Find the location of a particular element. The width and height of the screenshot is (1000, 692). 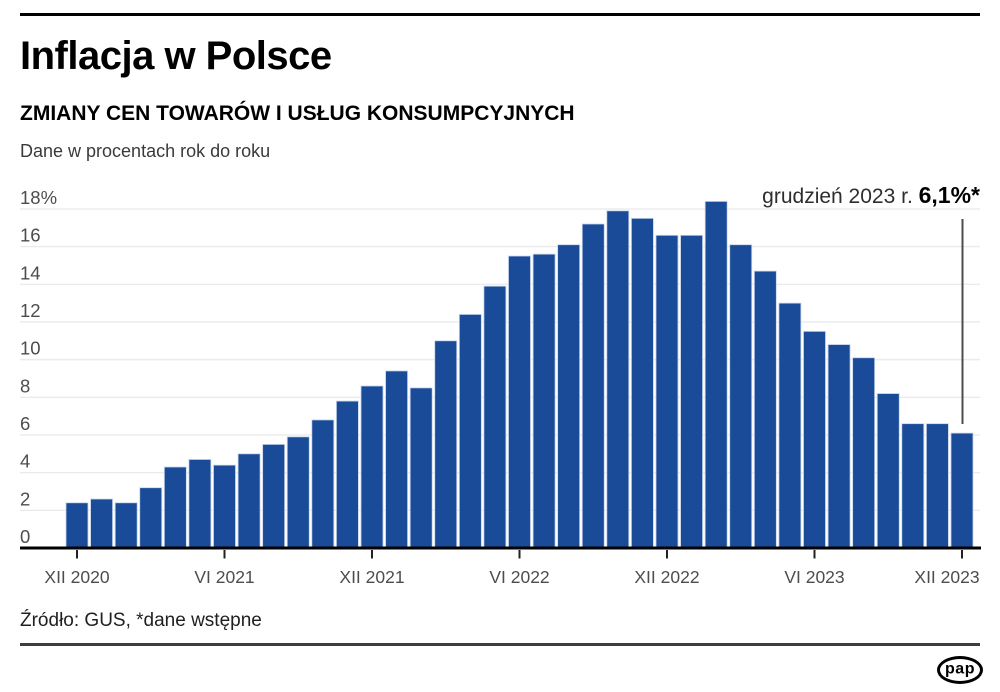

x-axis-tick-label: XII 2022 is located at coordinates (666, 577).